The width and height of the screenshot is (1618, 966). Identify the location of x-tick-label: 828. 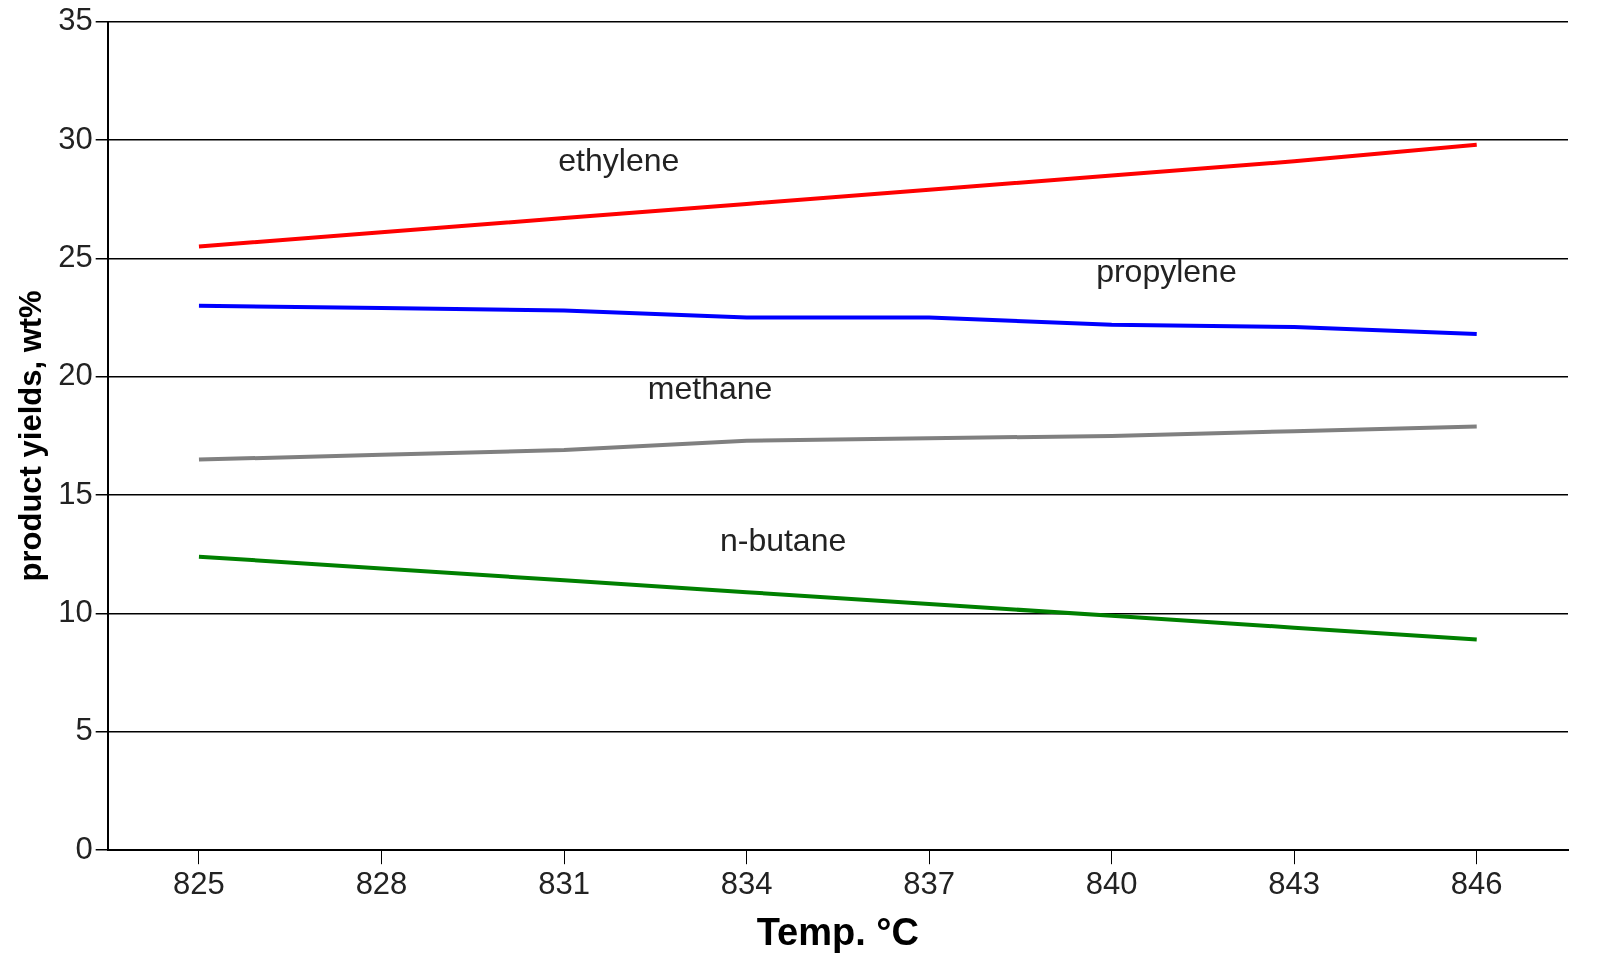
(381, 884).